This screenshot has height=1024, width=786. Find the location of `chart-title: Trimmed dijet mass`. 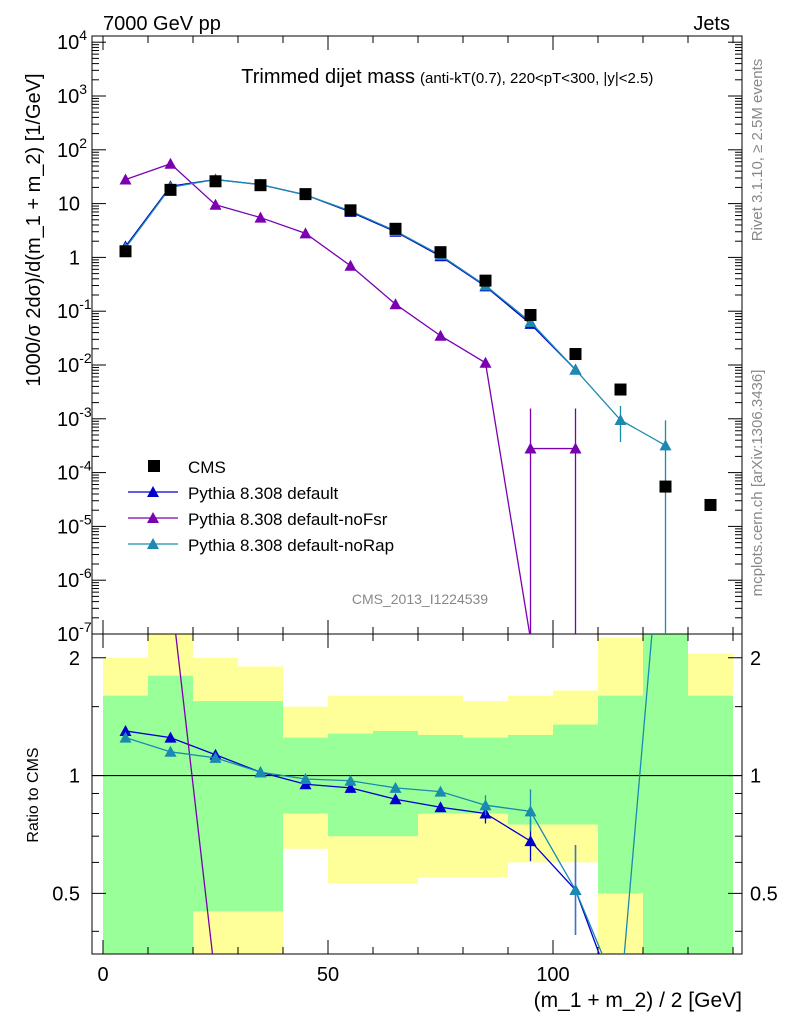

chart-title: Trimmed dijet mass is located at coordinates (328, 77).